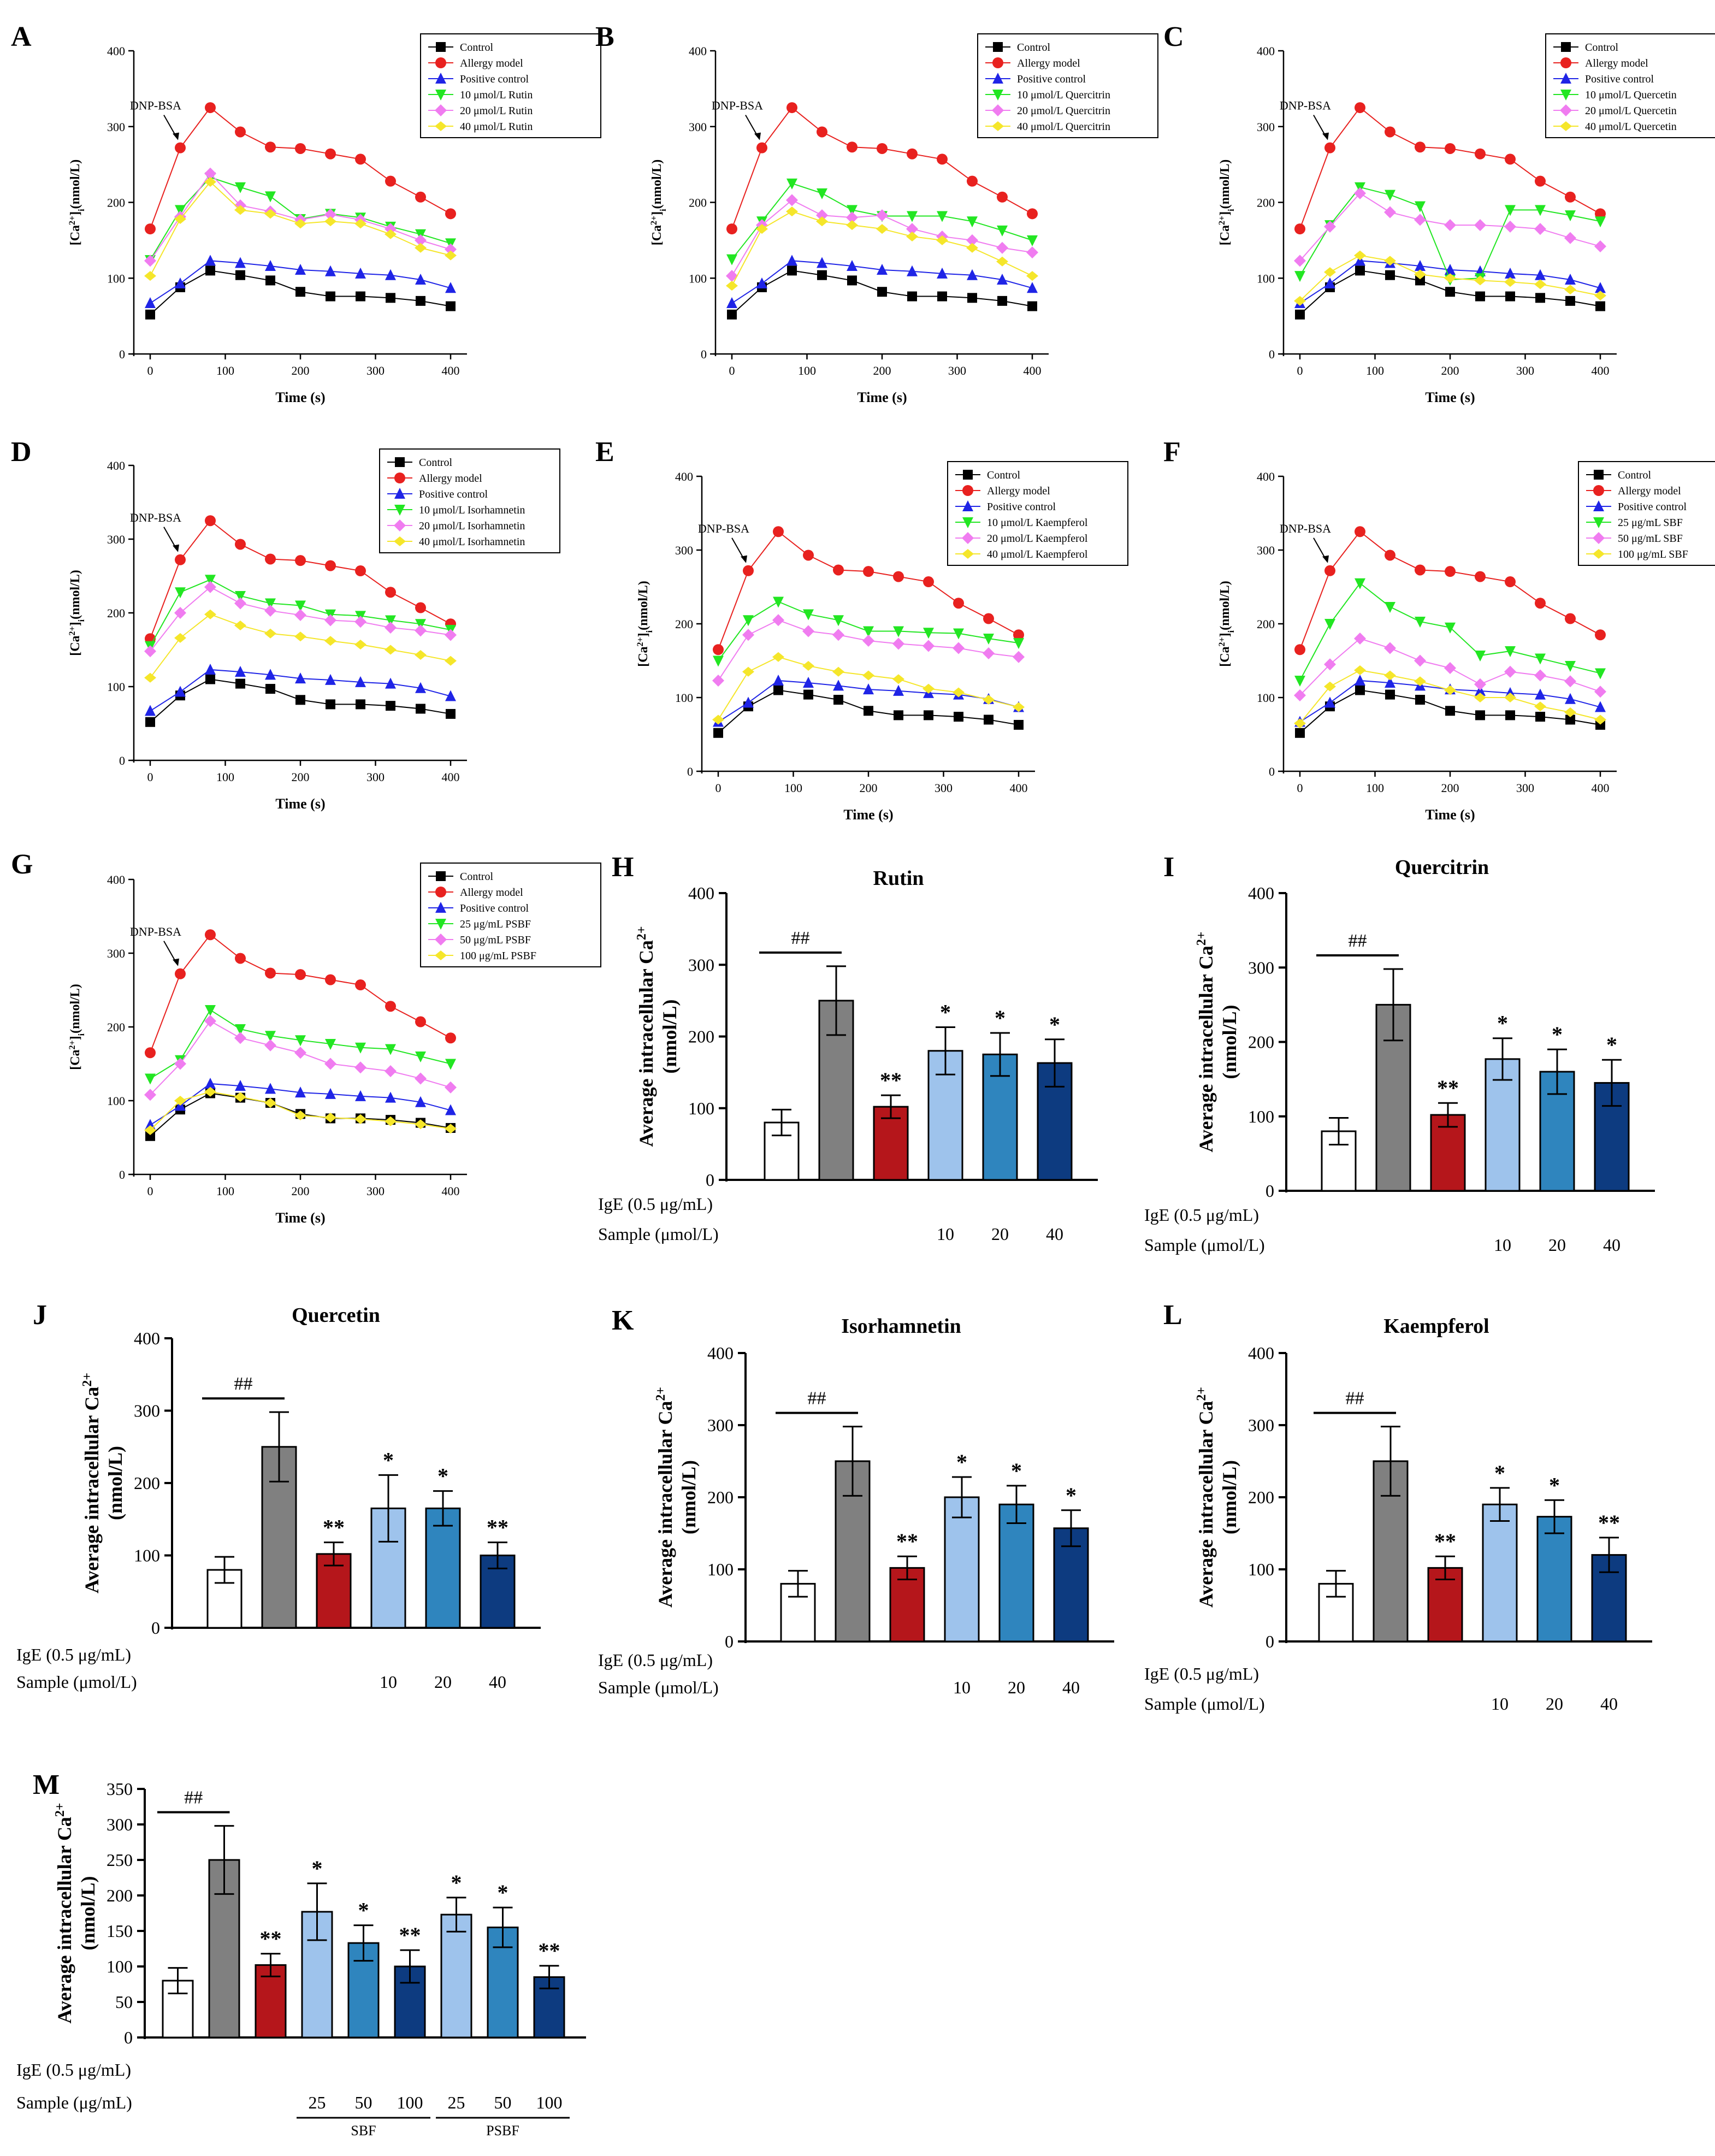 This screenshot has height=2156, width=1715. I want to click on panel-letter: A, so click(22, 36).